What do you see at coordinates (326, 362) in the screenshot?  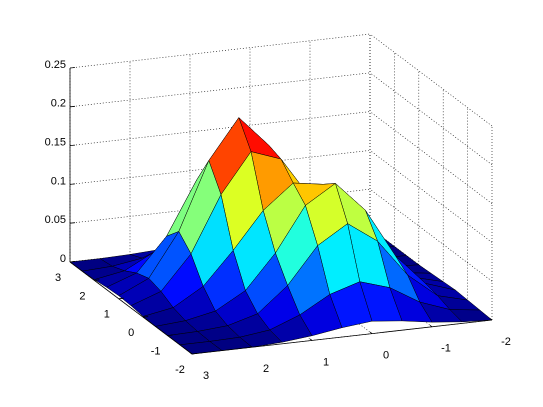 I see `x-tick-label: 1` at bounding box center [326, 362].